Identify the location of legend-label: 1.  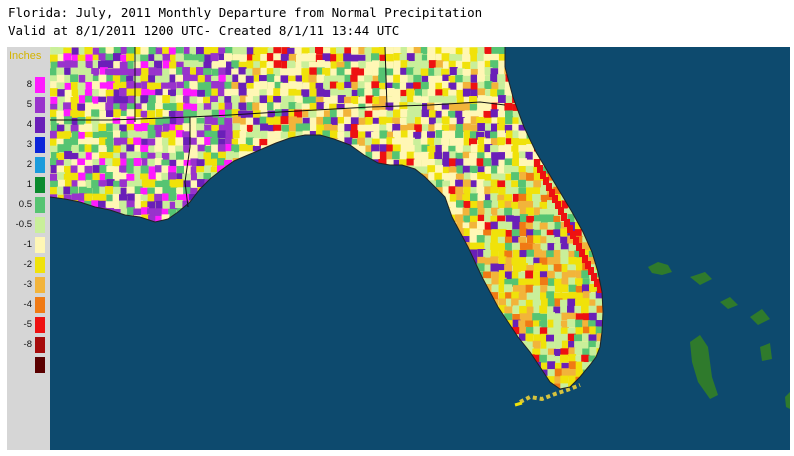
(29, 184).